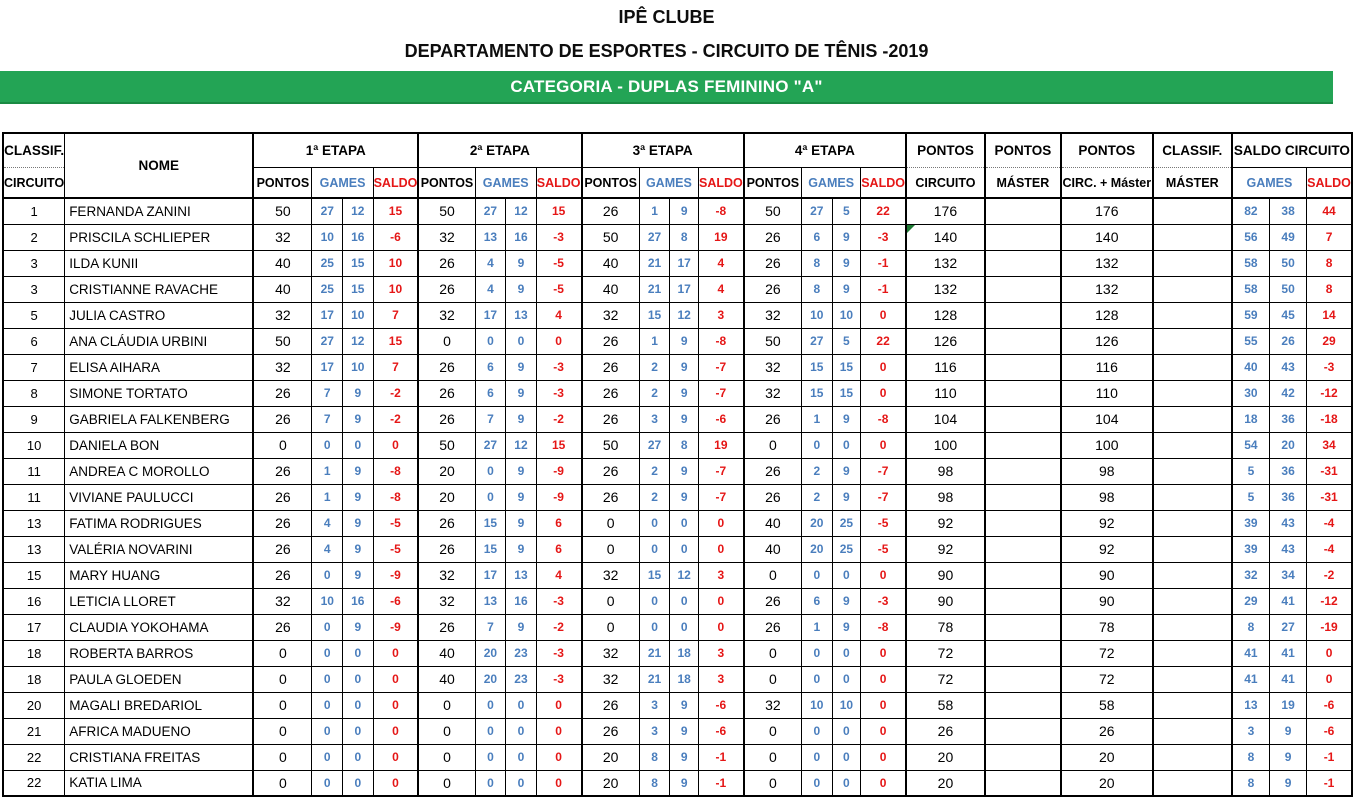  What do you see at coordinates (446, 183) in the screenshot?
I see `header-e2-pontos: PONTOS` at bounding box center [446, 183].